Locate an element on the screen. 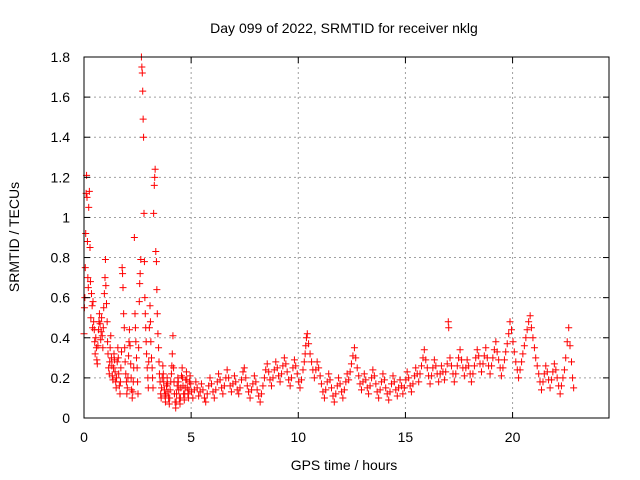 This screenshot has height=480, width=640. y-tick-label: 1.6 is located at coordinates (61, 97).